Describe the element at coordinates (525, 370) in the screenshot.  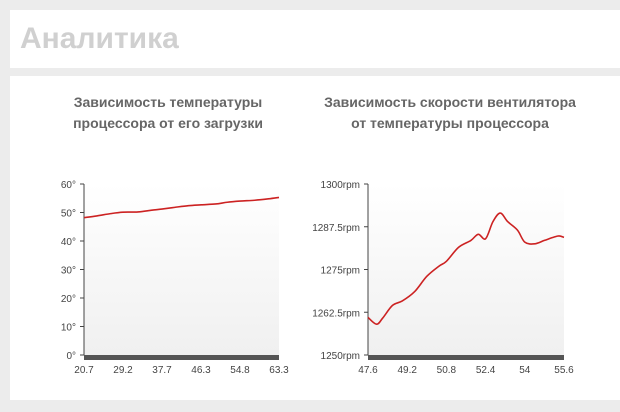
I see `x-tick-label: 54` at that location.